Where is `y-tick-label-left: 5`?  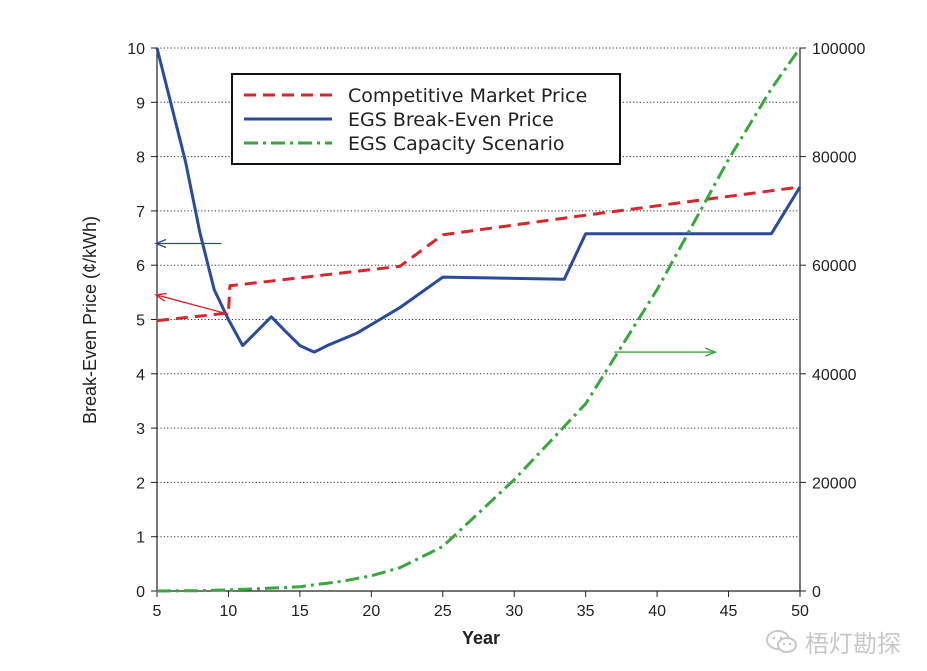 y-tick-label-left: 5 is located at coordinates (140, 321).